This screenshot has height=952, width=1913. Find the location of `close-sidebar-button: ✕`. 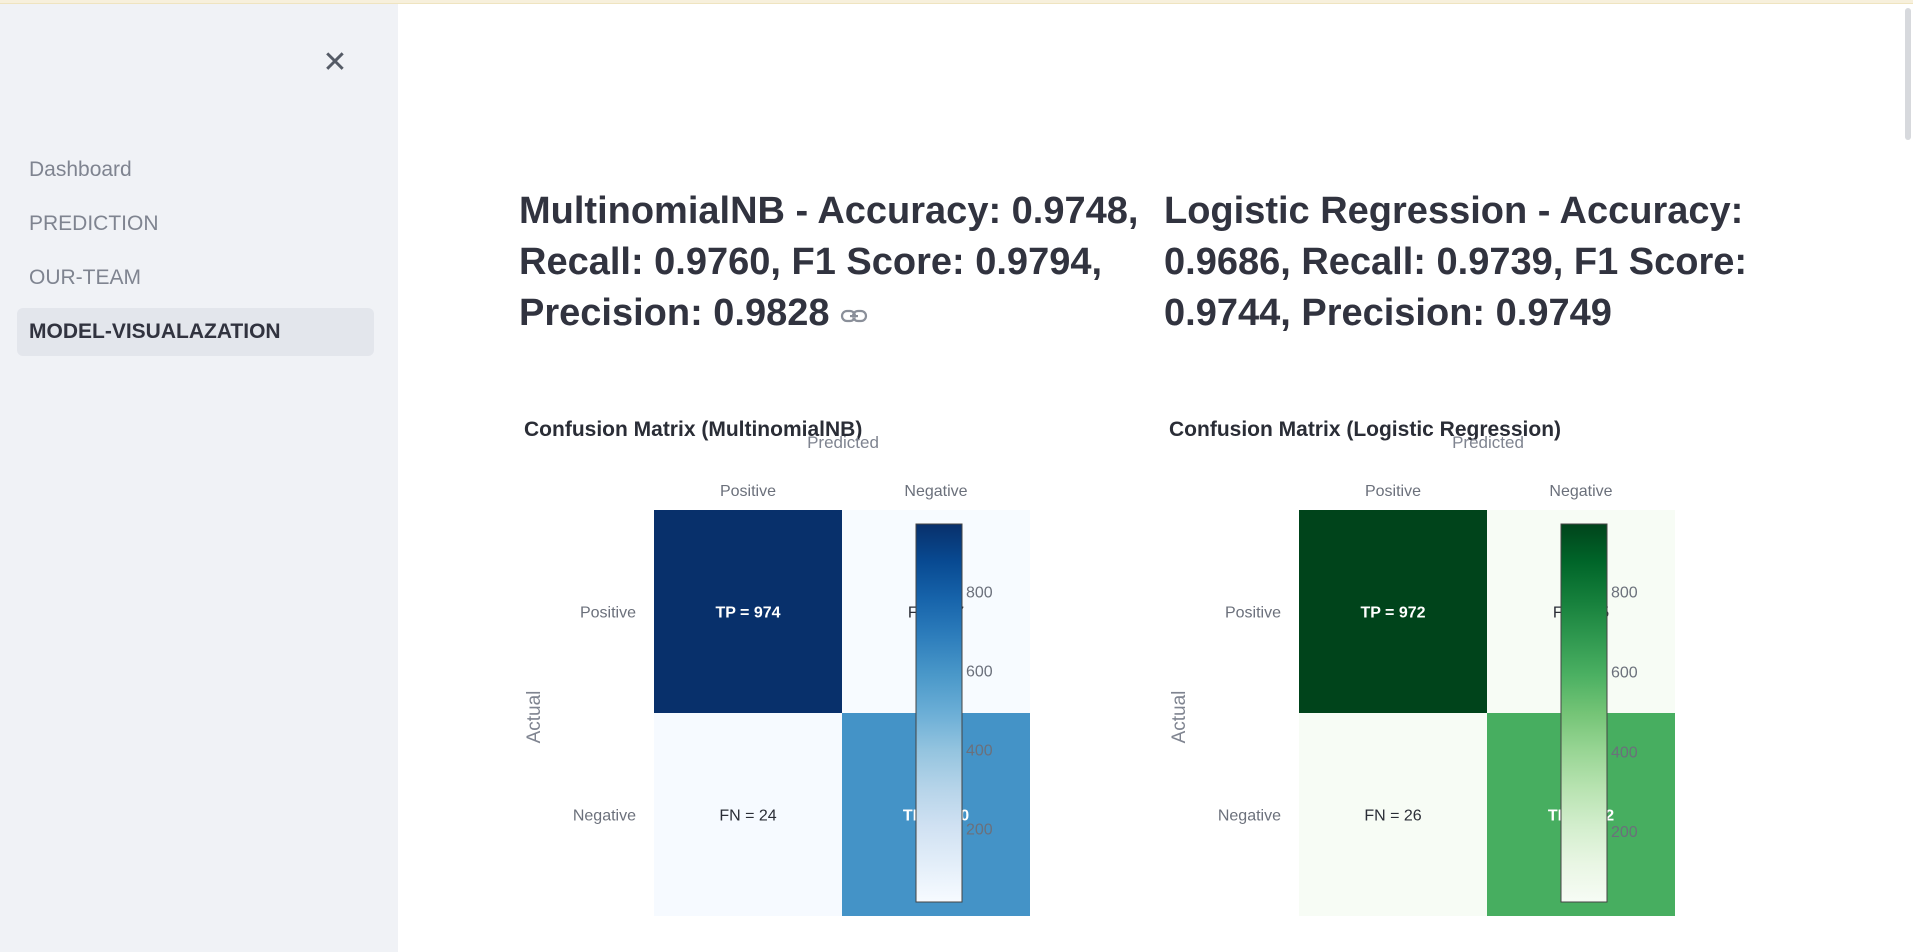

close-sidebar-button: ✕ is located at coordinates (335, 63).